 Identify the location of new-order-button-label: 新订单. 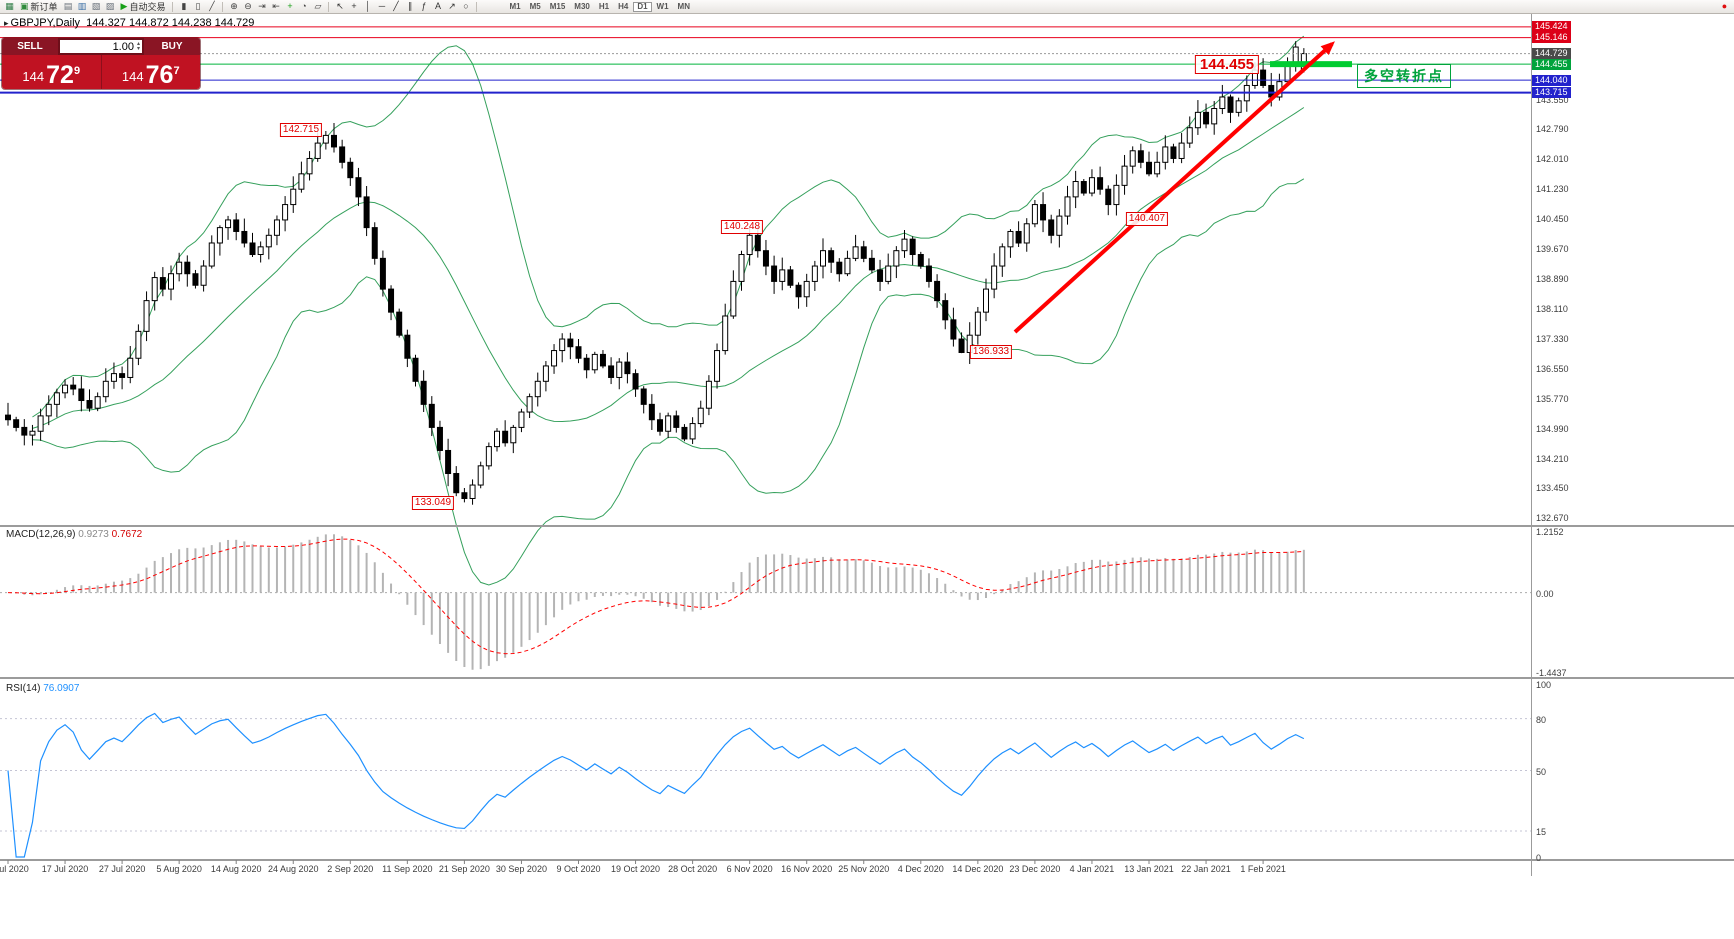
(44, 7).